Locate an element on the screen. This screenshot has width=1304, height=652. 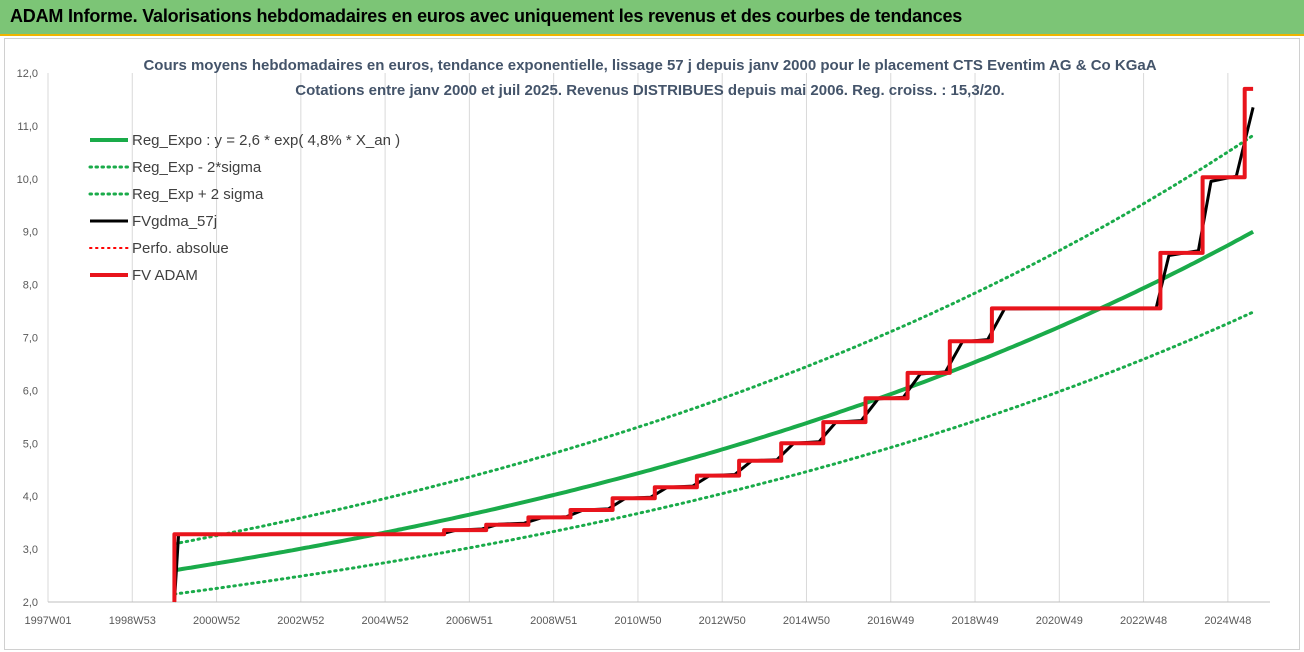
y-tick-label: 7,0 is located at coordinates (30, 339).